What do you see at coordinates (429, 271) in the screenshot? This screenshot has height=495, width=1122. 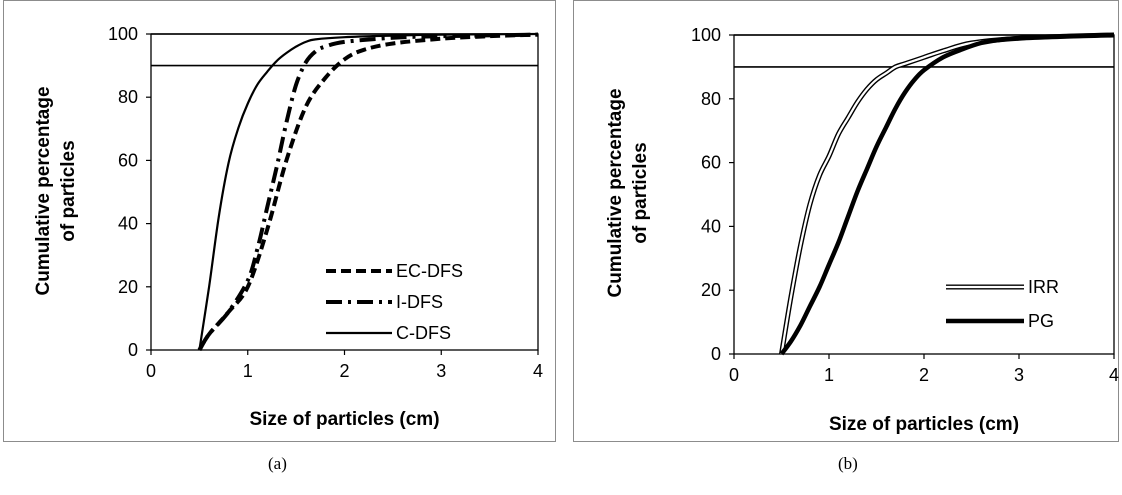 I see `legend-label: EC-DFS` at bounding box center [429, 271].